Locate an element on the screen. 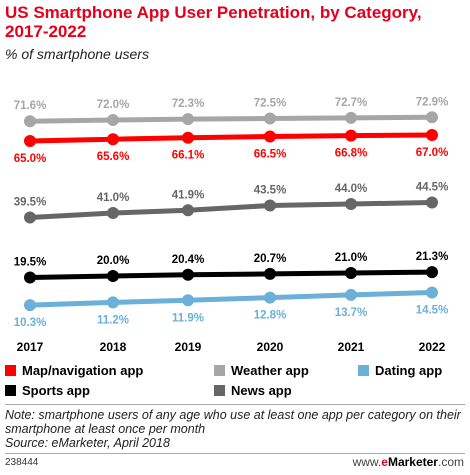 This screenshot has width=470, height=475. legend-item-dating: Dating app is located at coordinates (400, 371).